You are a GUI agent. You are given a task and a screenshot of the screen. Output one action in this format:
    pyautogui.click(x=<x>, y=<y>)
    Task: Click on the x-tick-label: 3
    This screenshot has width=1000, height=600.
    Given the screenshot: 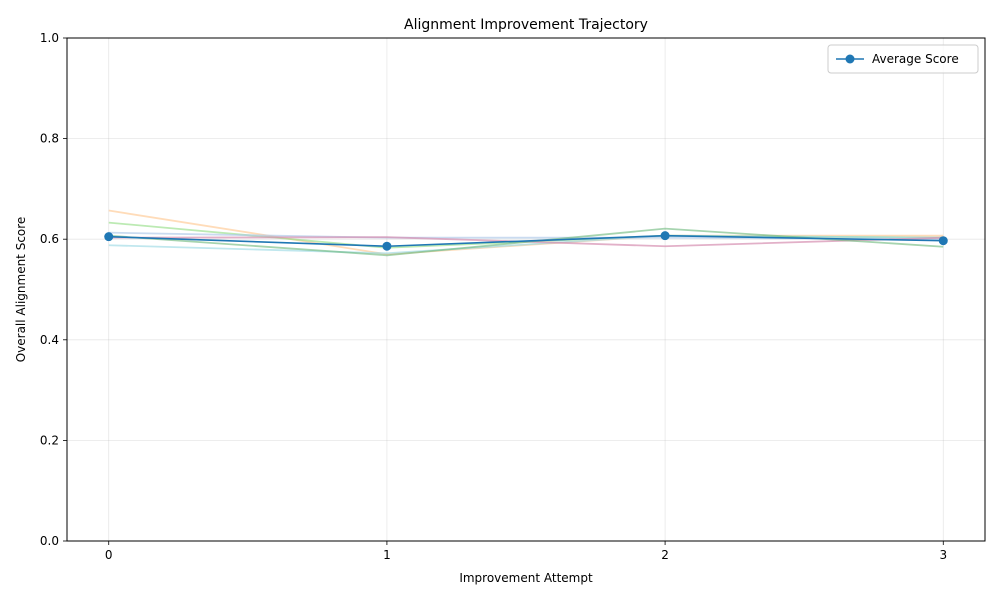 What is the action you would take?
    pyautogui.click(x=943, y=555)
    